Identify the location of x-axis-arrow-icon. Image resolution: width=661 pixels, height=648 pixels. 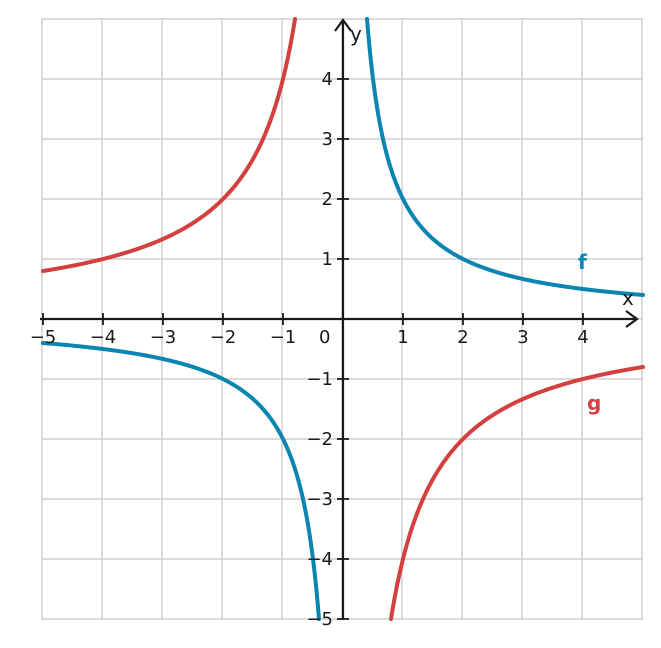
(632, 319).